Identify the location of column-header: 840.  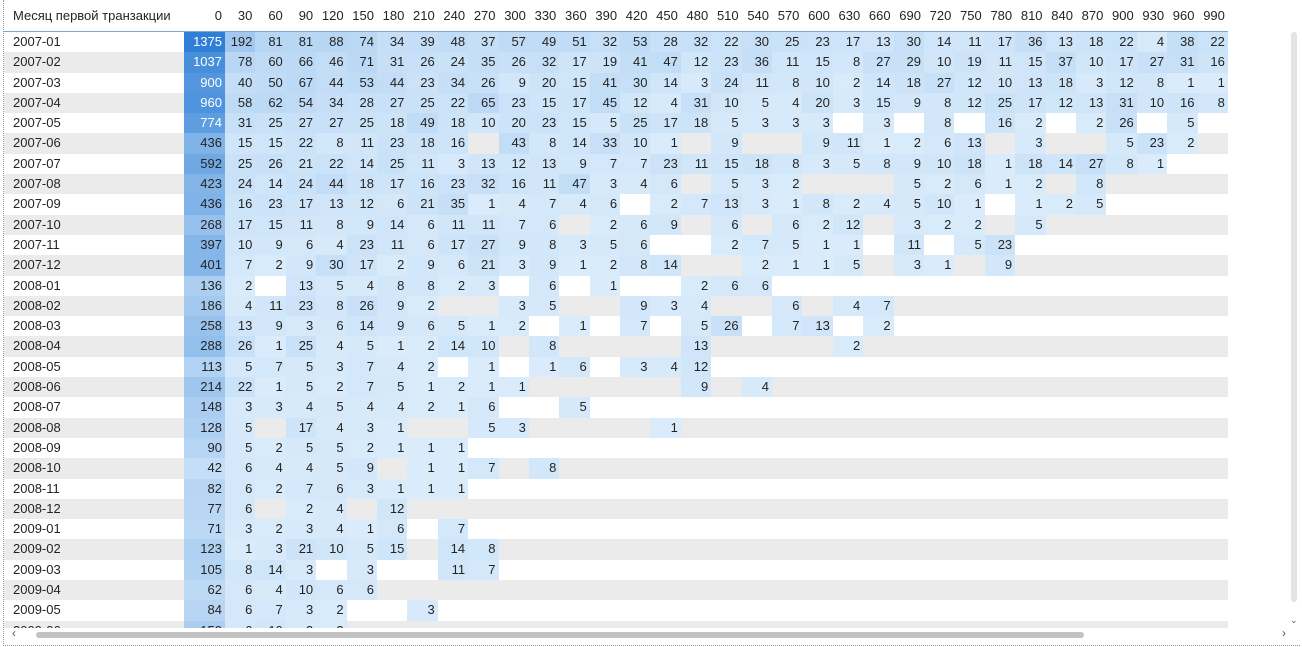
(1060, 16).